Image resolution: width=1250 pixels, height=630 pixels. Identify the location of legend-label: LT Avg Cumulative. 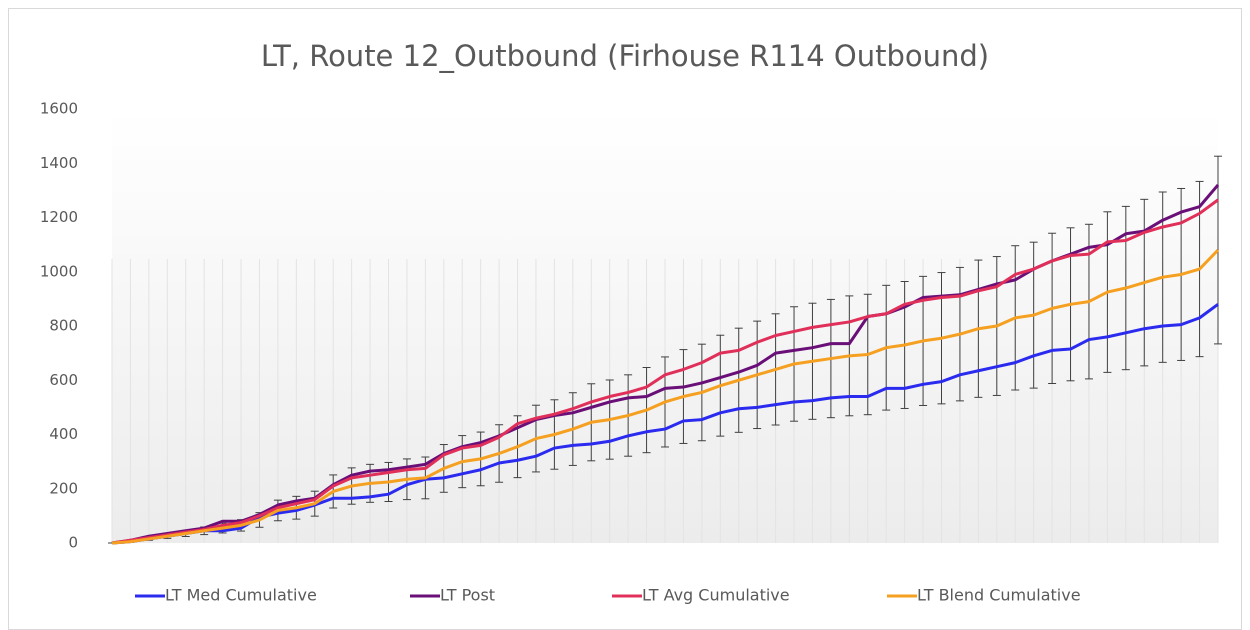
(716, 595).